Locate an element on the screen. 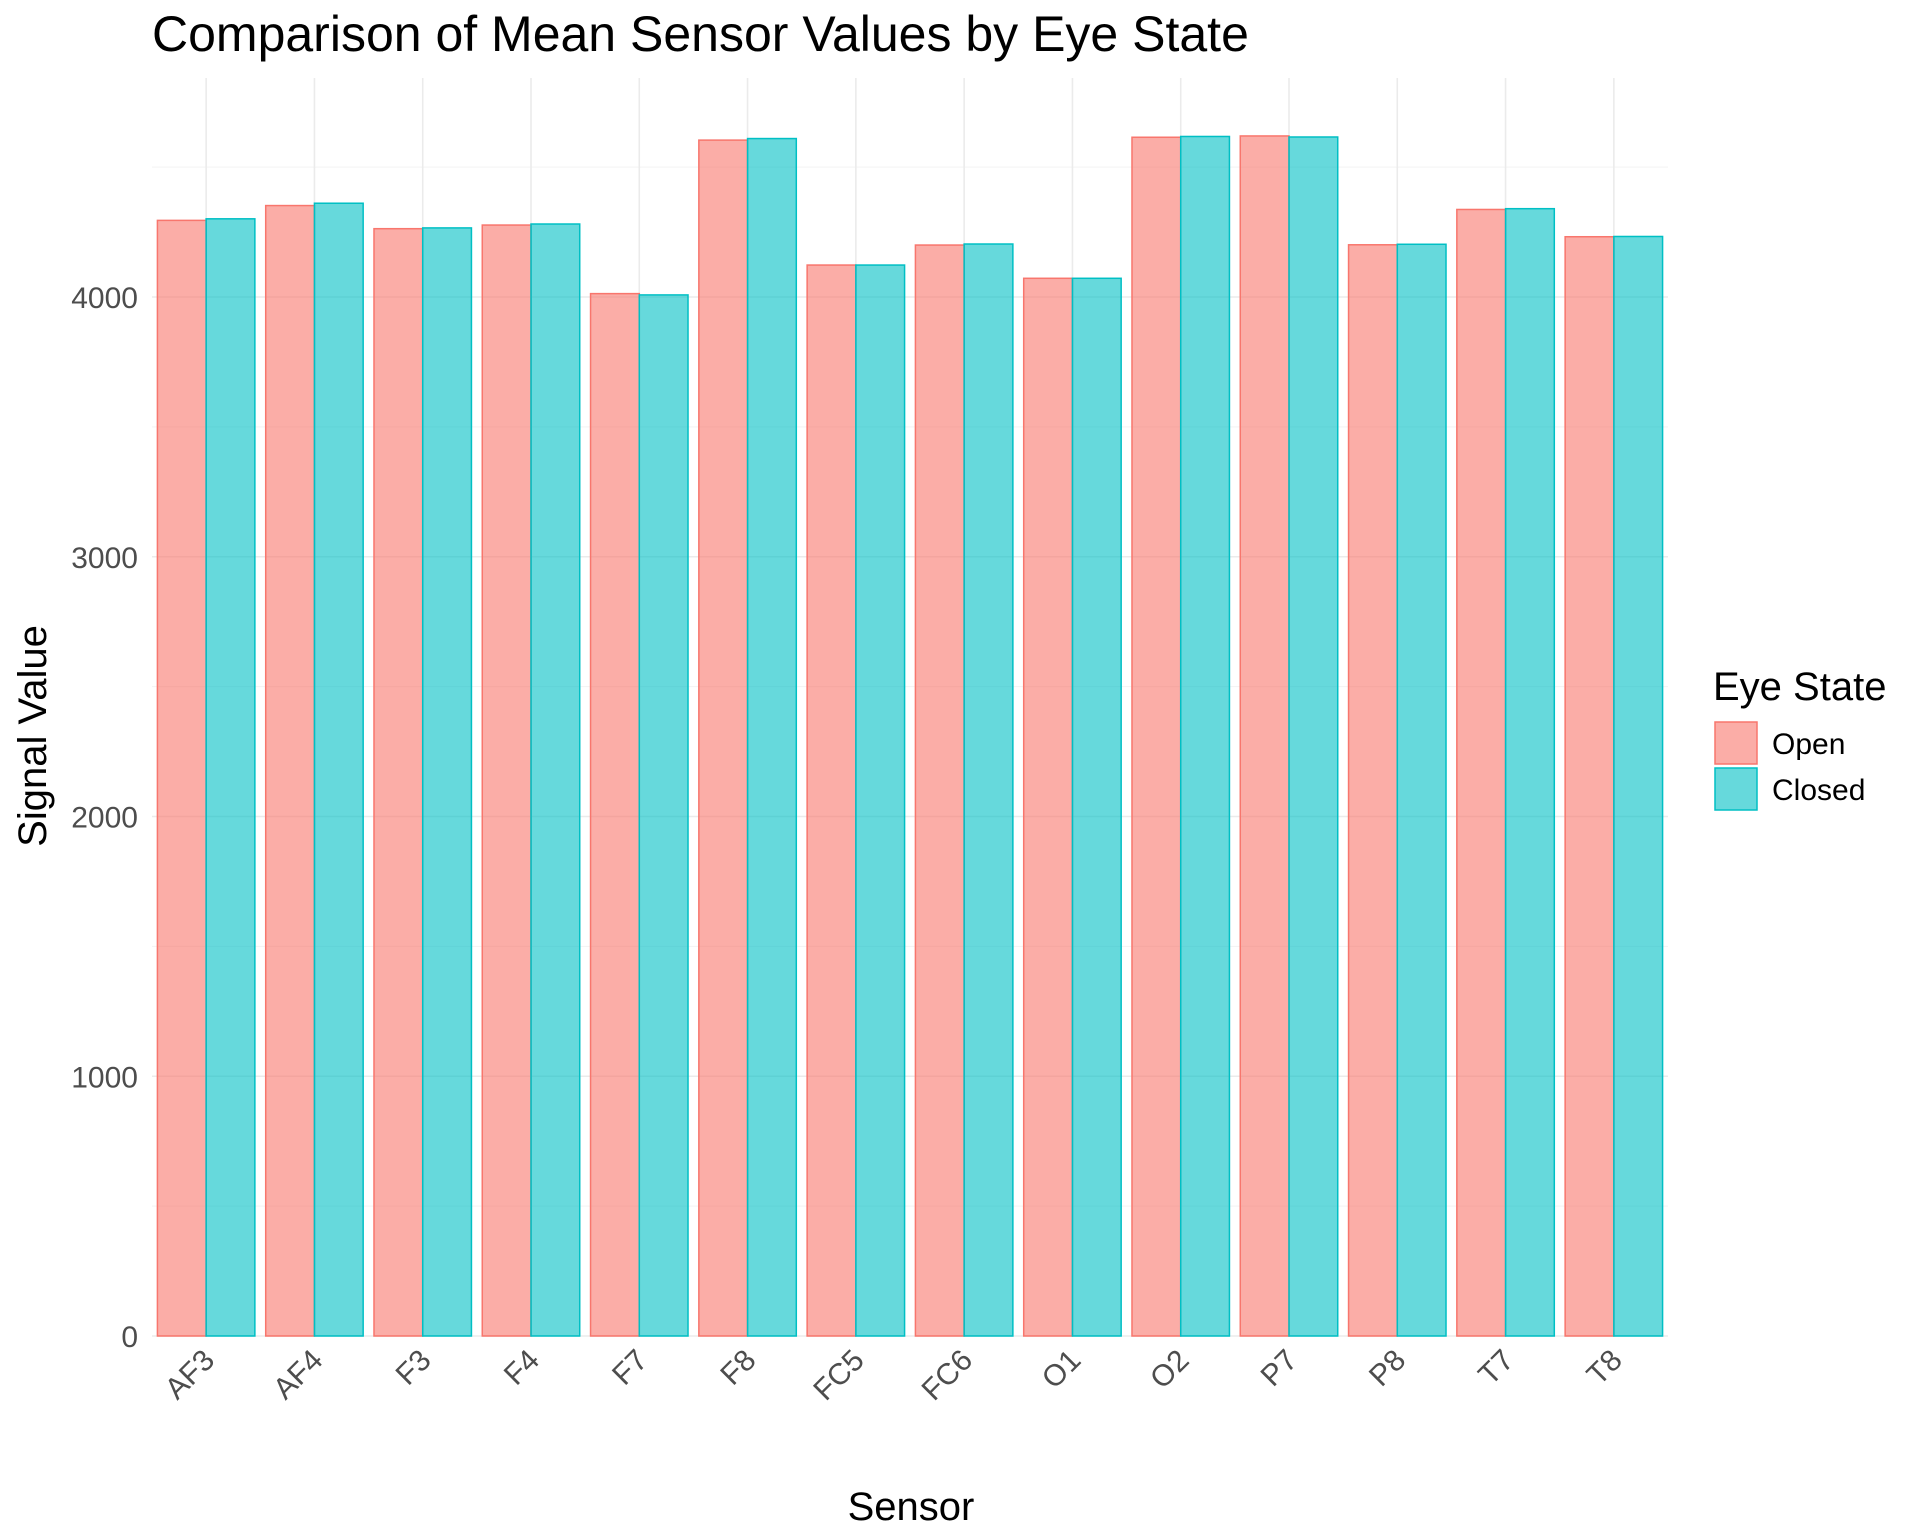 The height and width of the screenshot is (1536, 1920). legend-label-open: Open is located at coordinates (1808, 744).